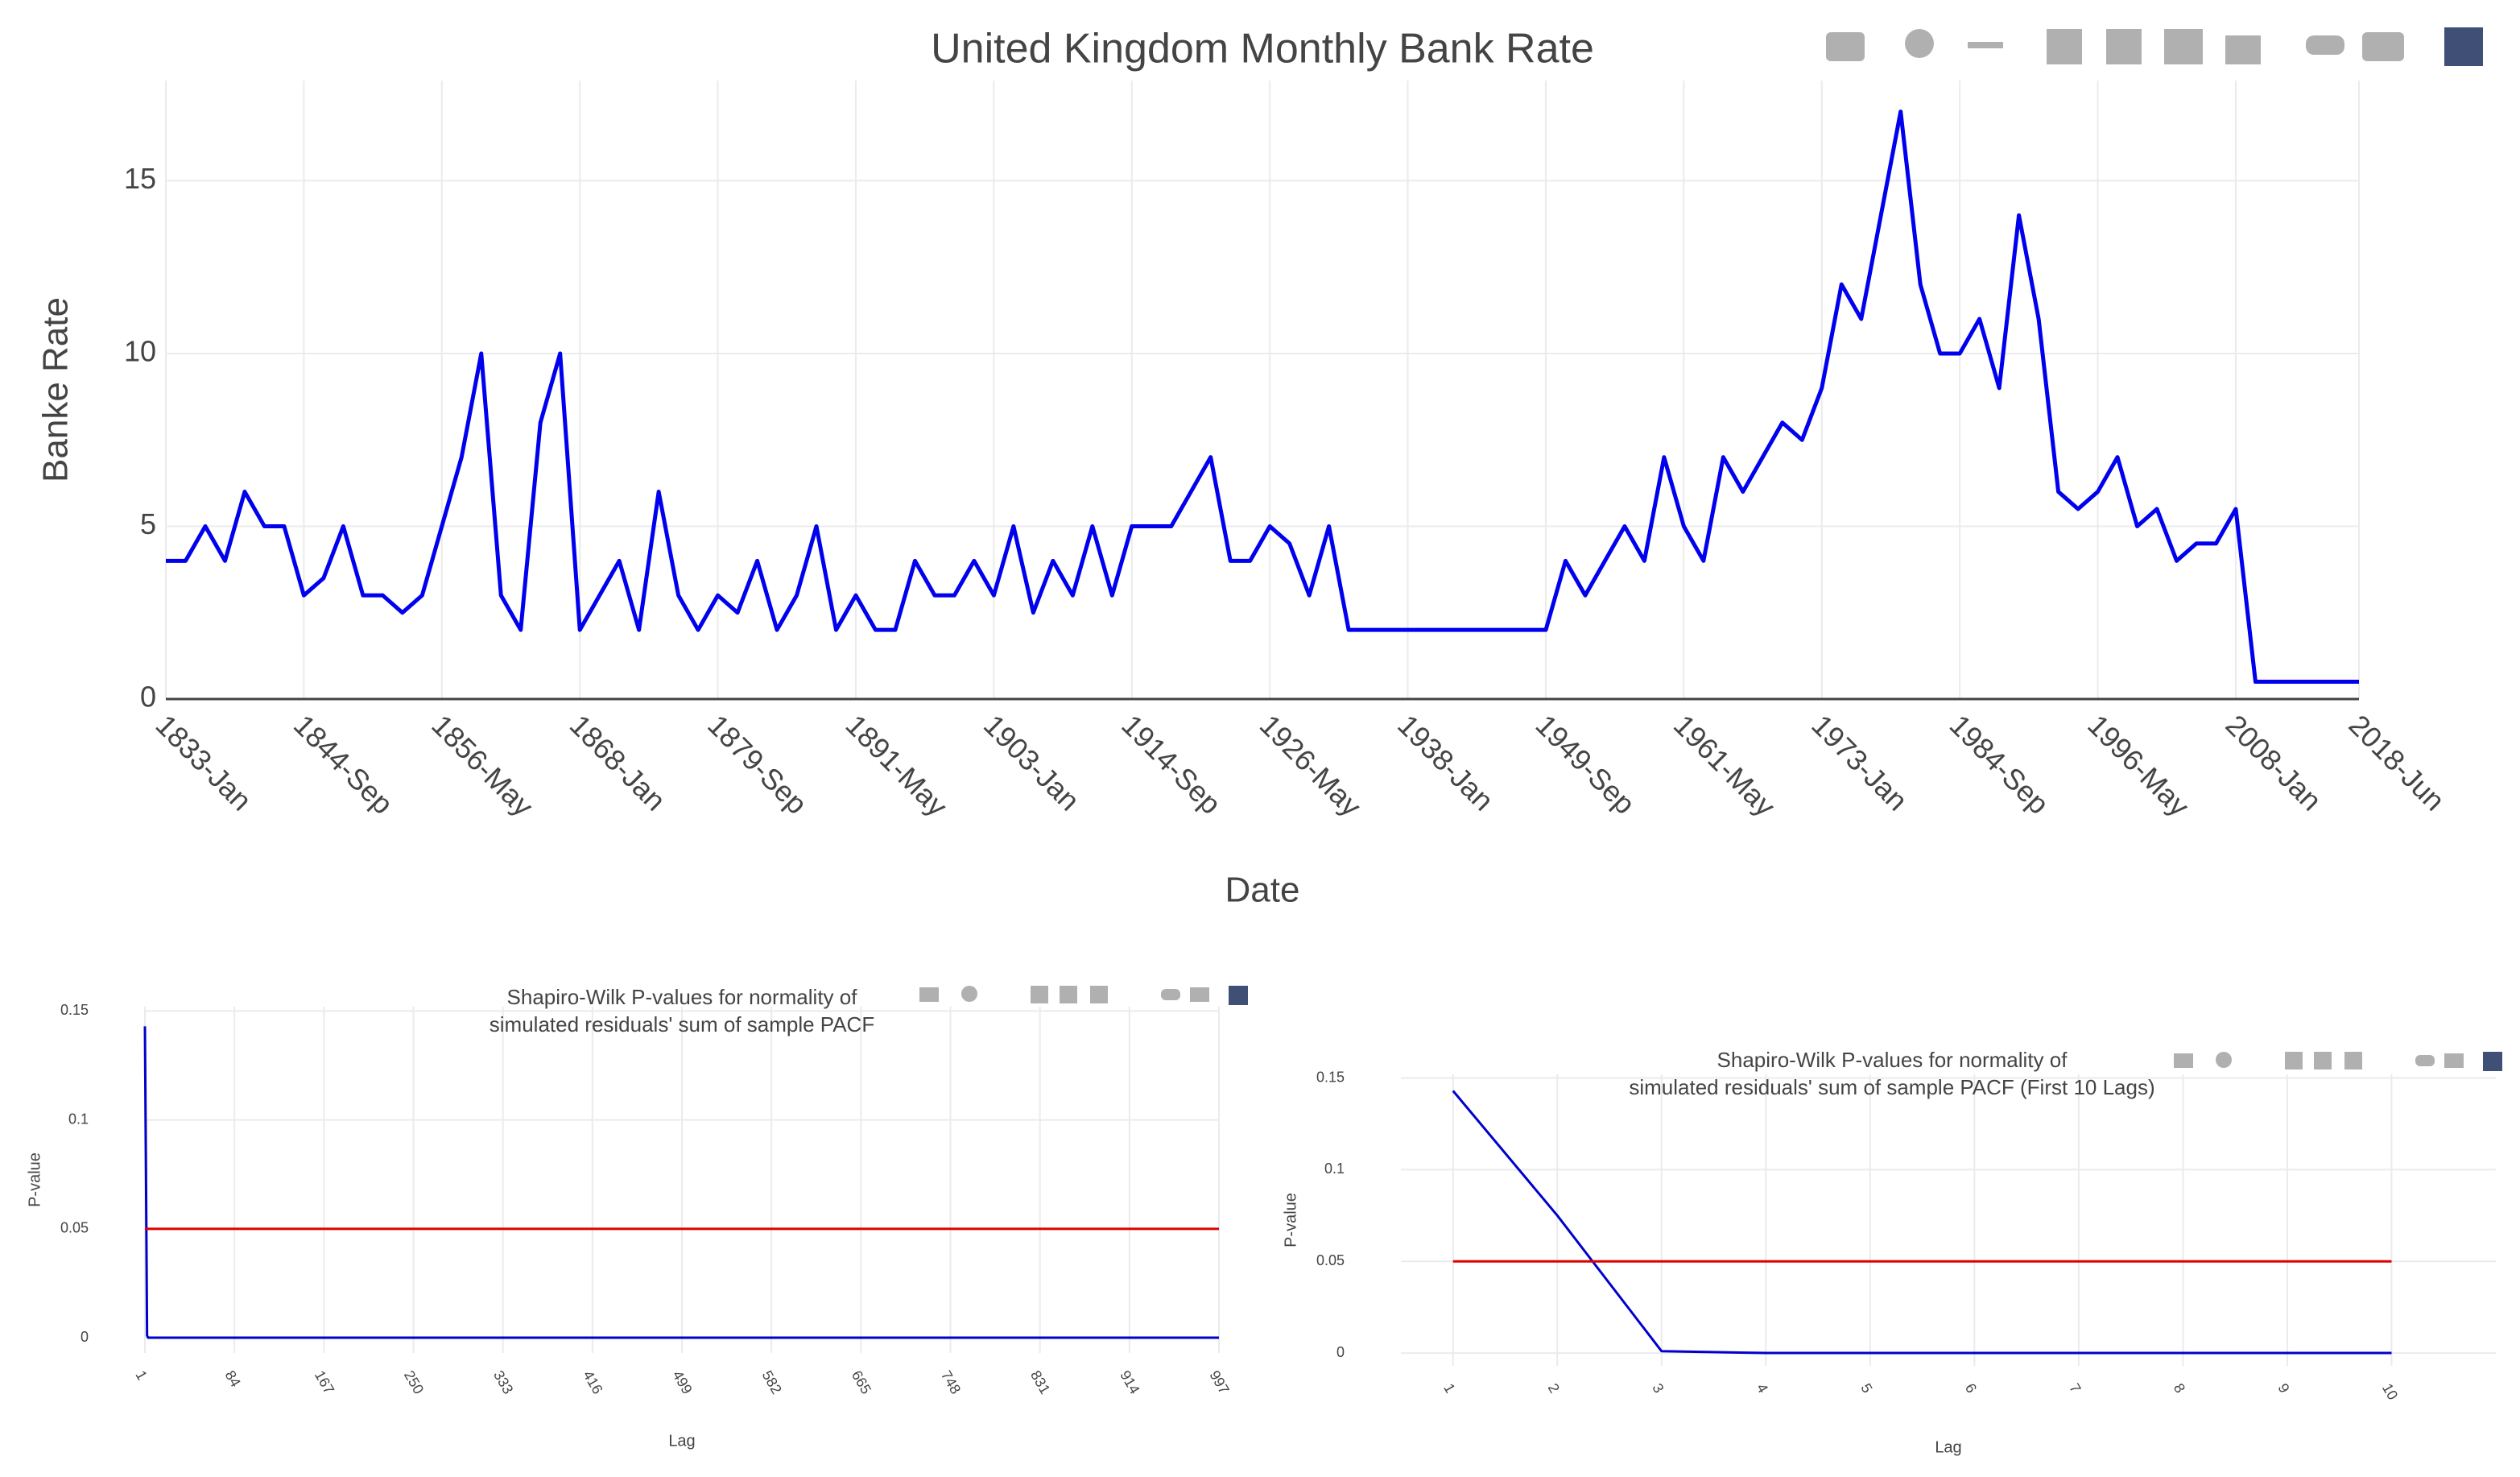 The height and width of the screenshot is (1477, 2520). I want to click on y-tick-label: 10, so click(140, 350).